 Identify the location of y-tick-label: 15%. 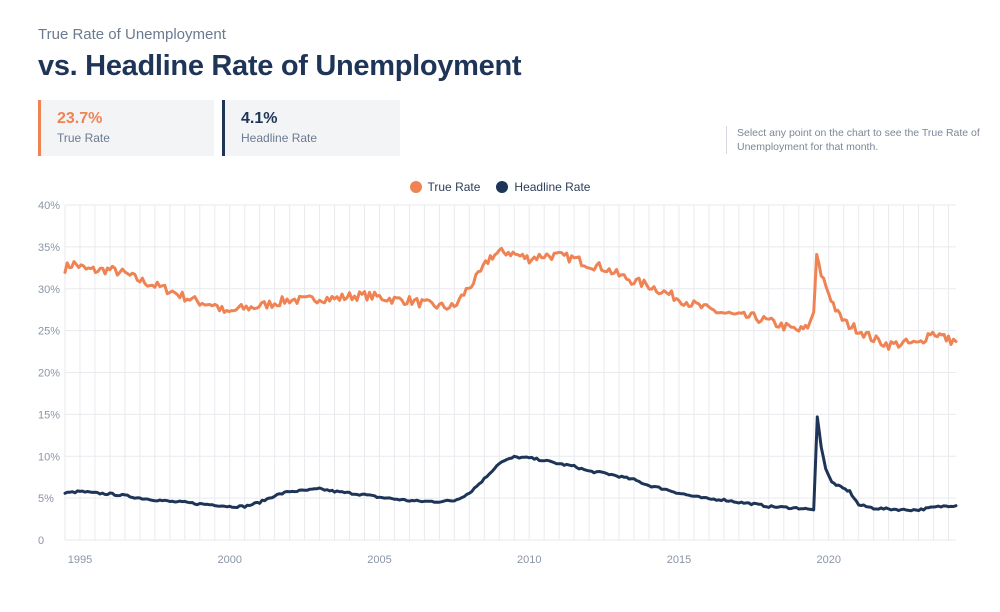
(49, 415).